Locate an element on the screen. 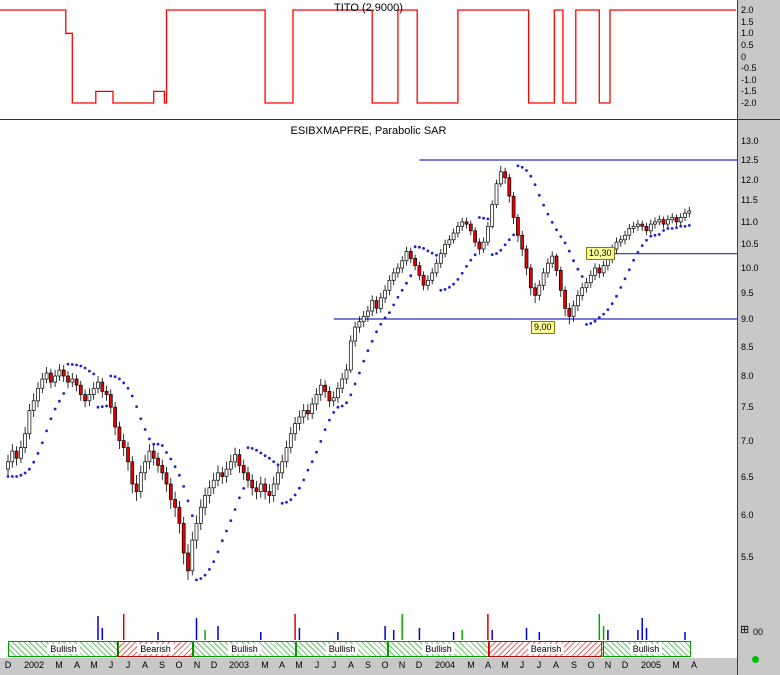 The width and height of the screenshot is (780, 675). price-axis-label: 8.0 is located at coordinates (747, 376).